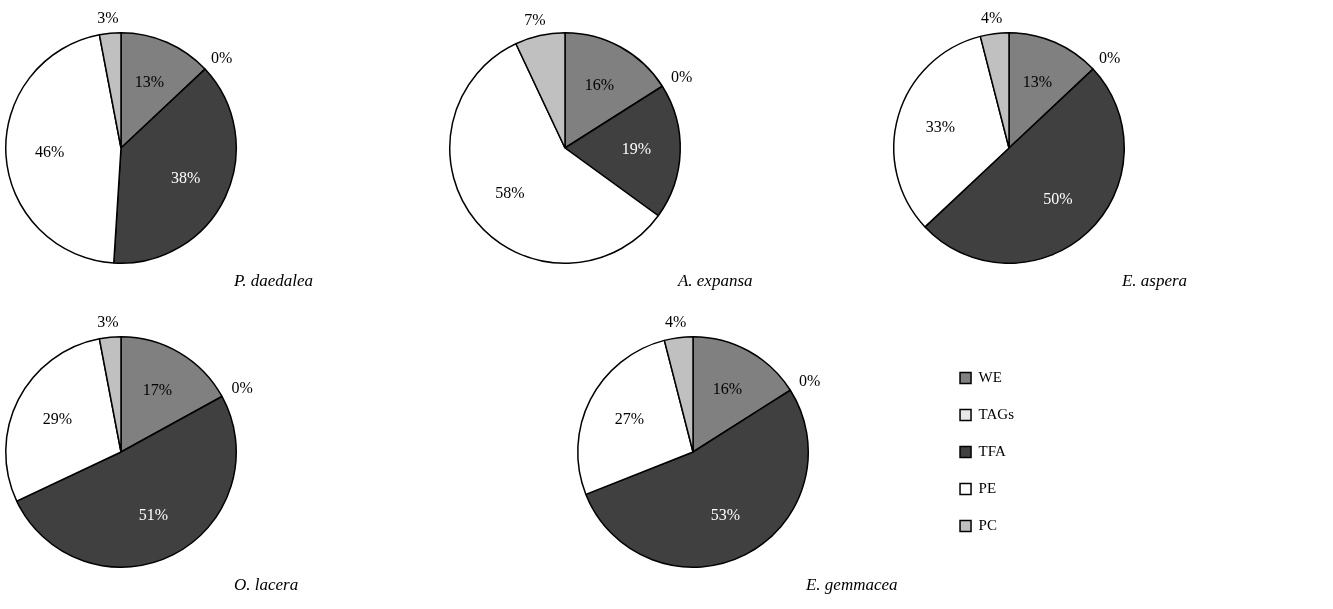 This screenshot has width=1333, height=609. What do you see at coordinates (510, 192) in the screenshot?
I see `data-label: 58%` at bounding box center [510, 192].